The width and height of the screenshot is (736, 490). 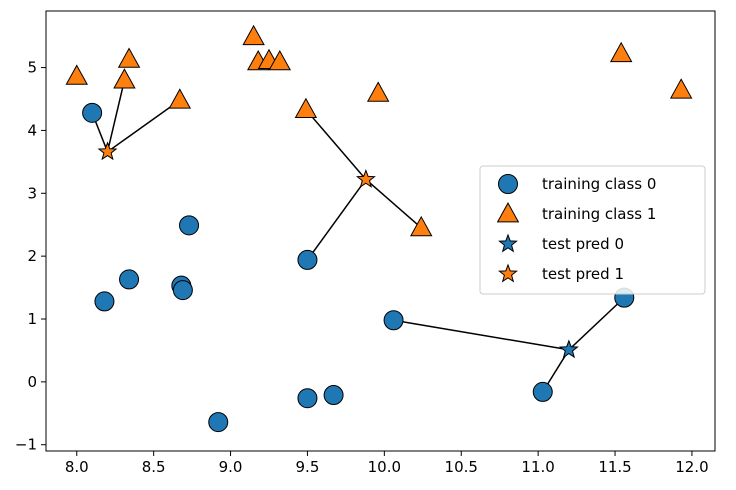 I want to click on x-tick-label: 10.5, so click(x=461, y=467).